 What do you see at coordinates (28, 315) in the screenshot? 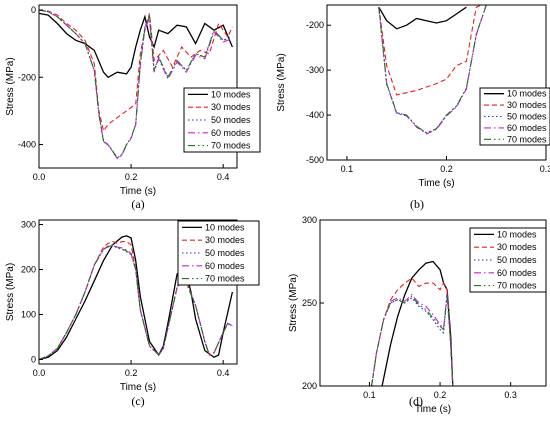
I see `y-tick-label: 100` at bounding box center [28, 315].